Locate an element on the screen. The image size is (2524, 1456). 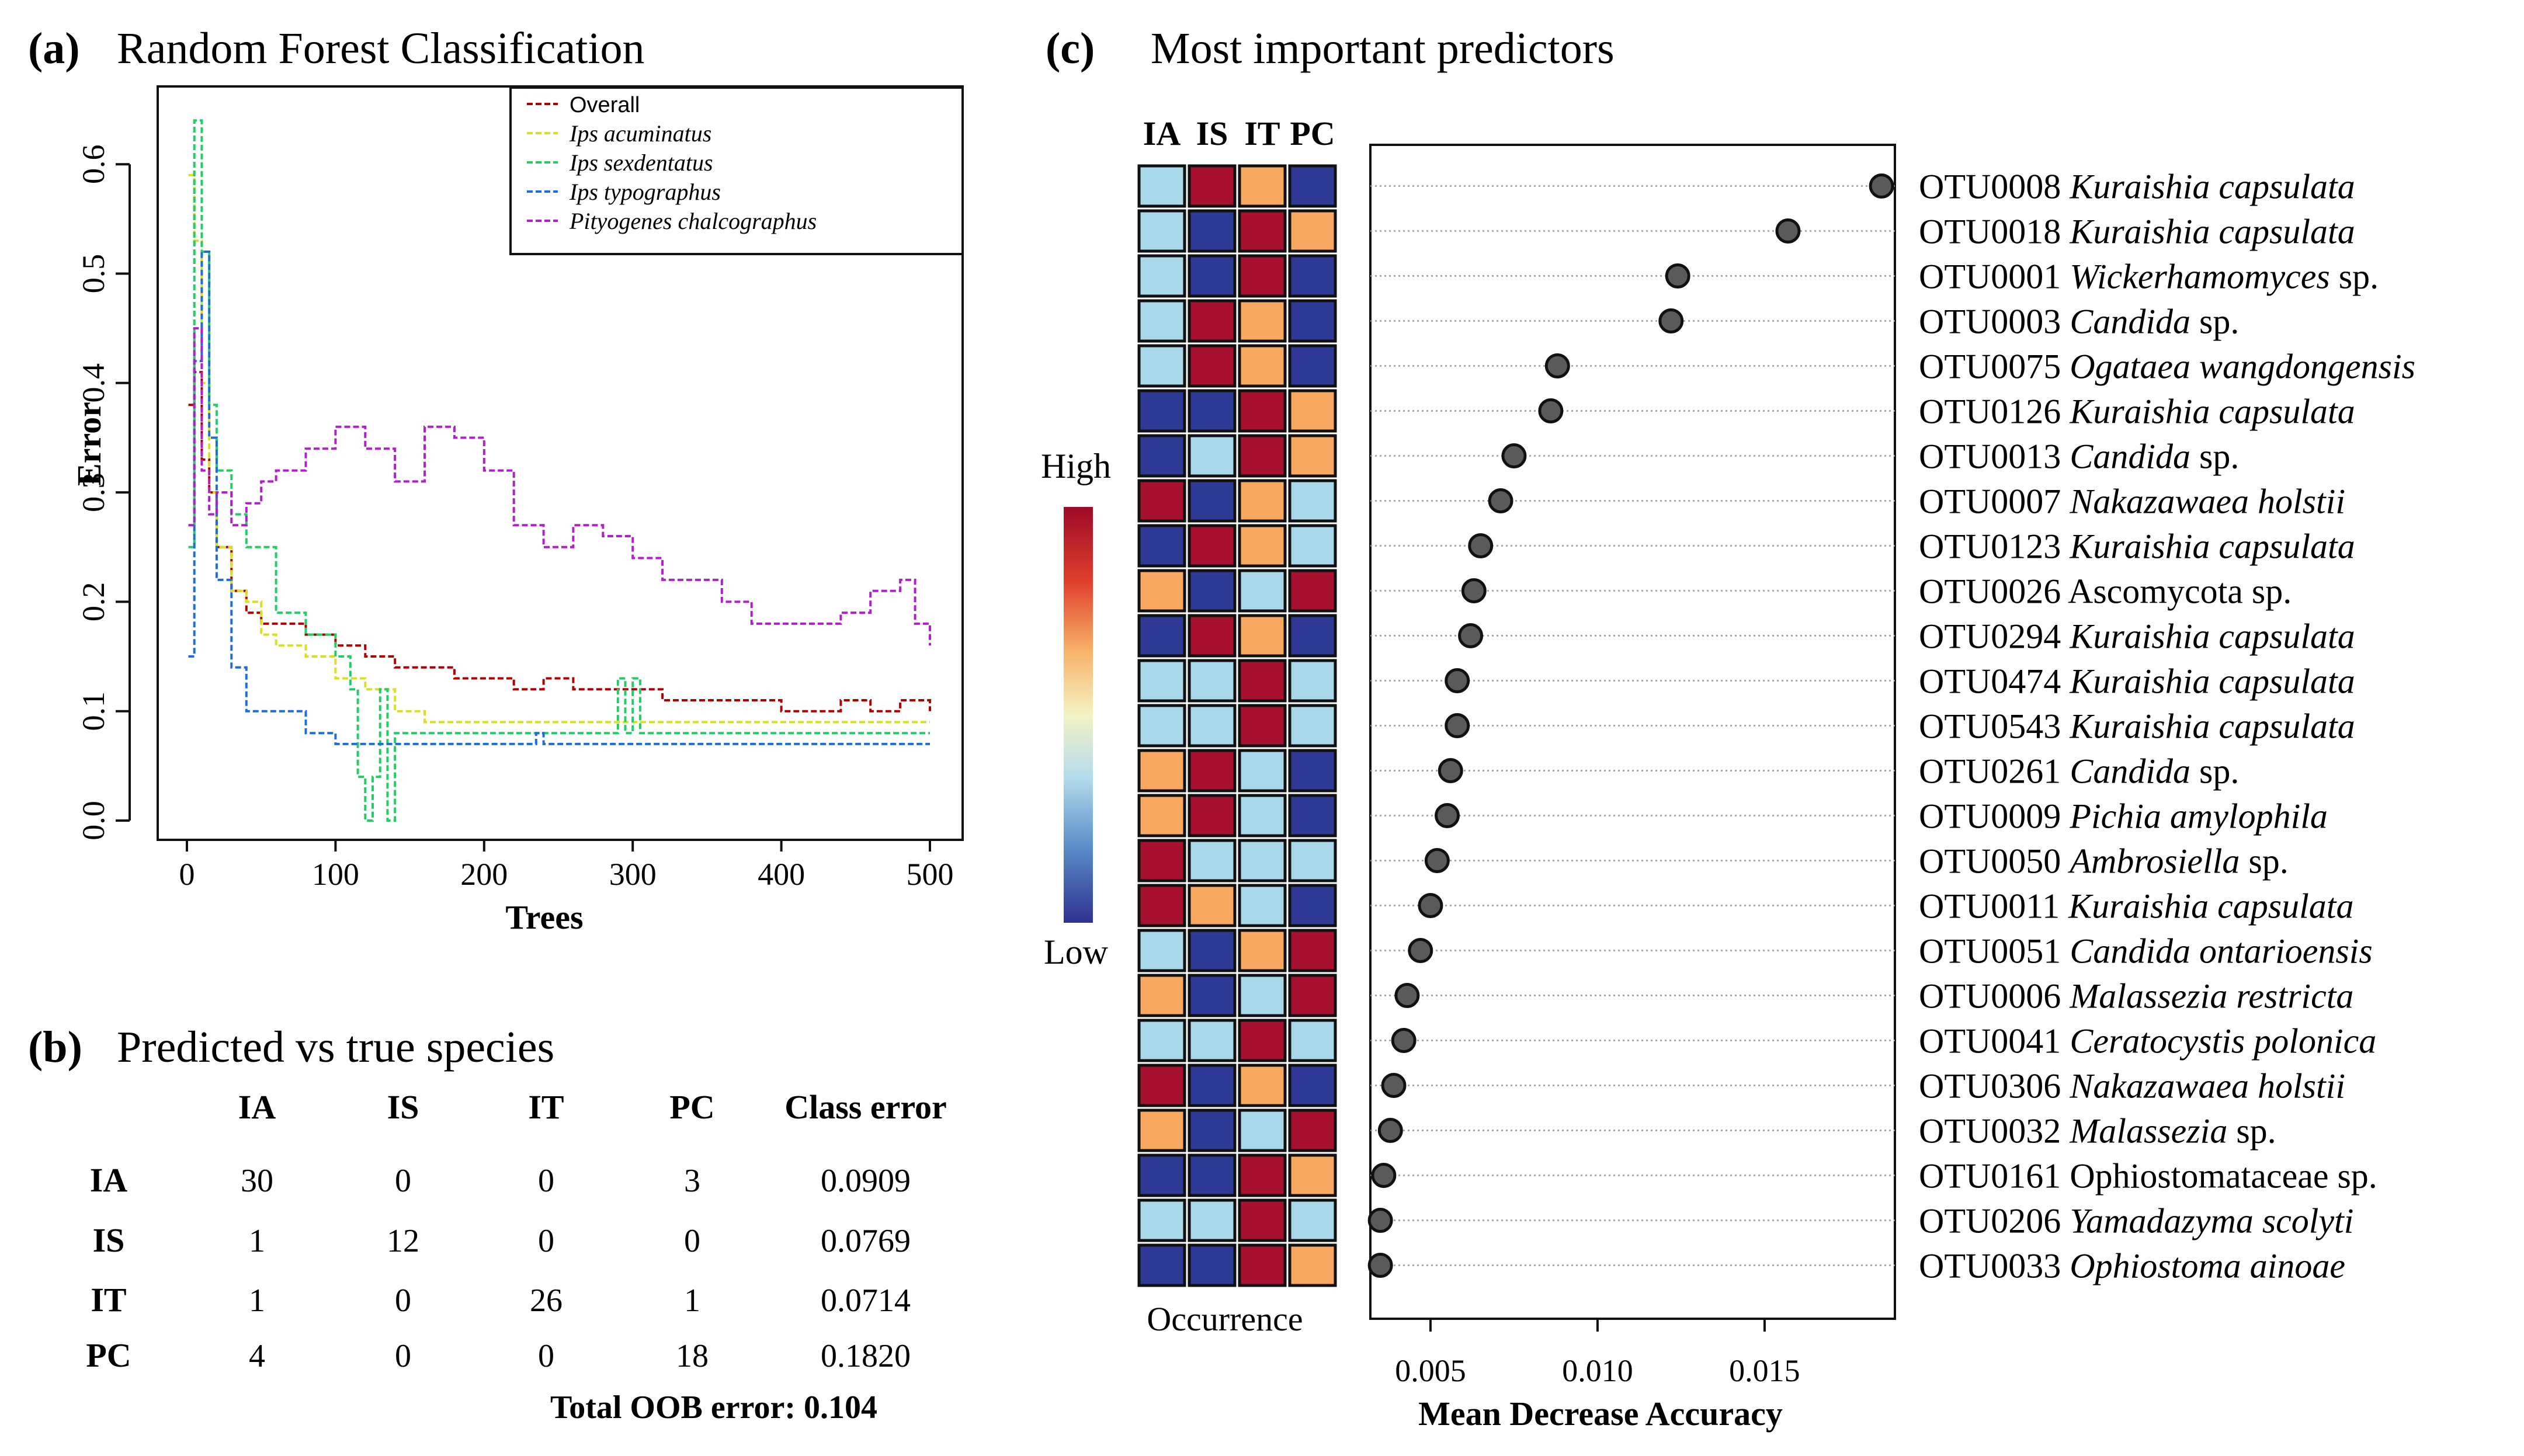
panel-a-x-axis-label: Trees is located at coordinates (544, 917).